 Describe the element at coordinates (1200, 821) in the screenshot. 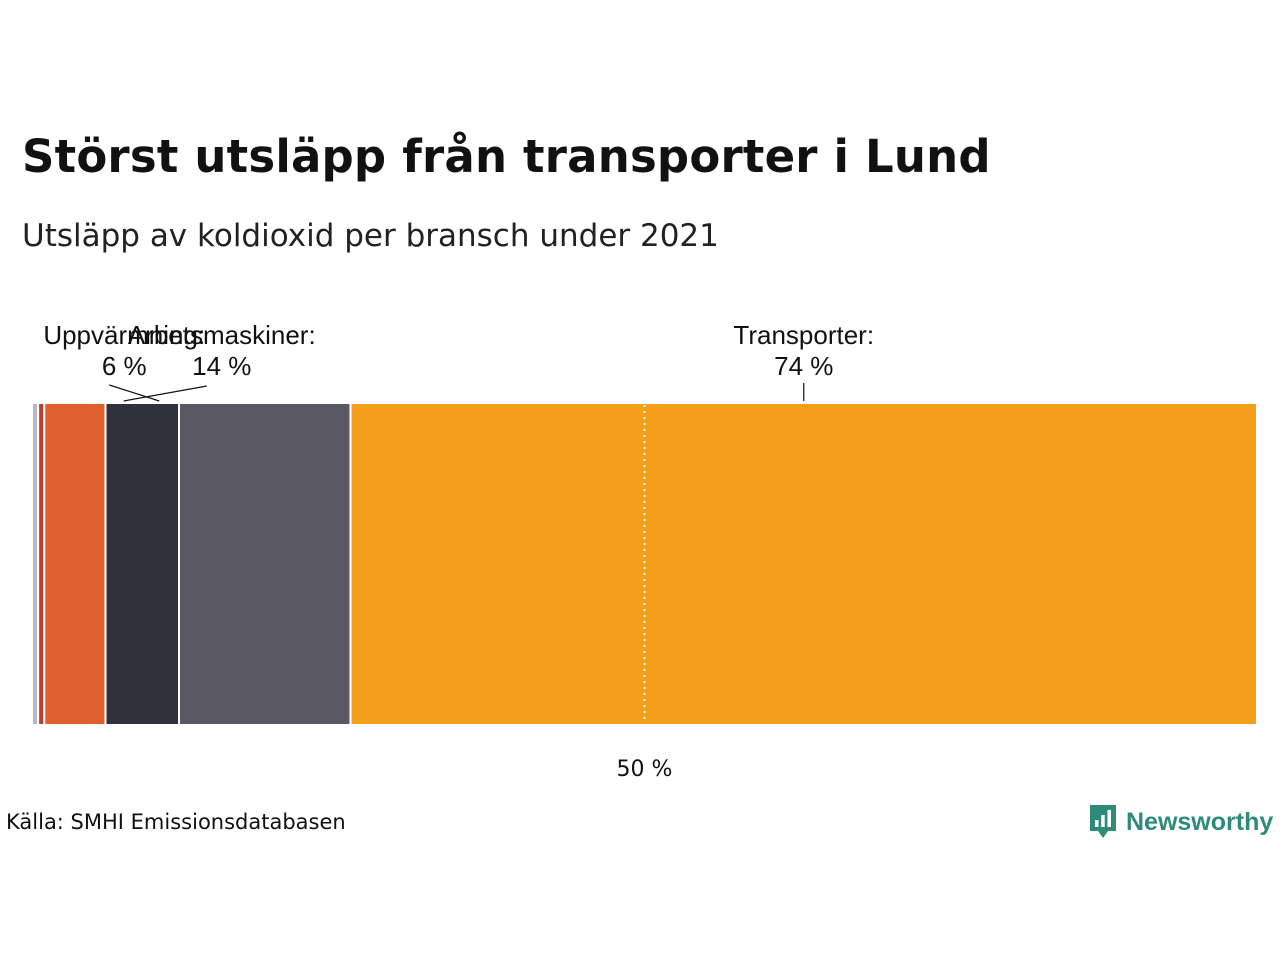

I see `brand-name: Newsworthy` at that location.